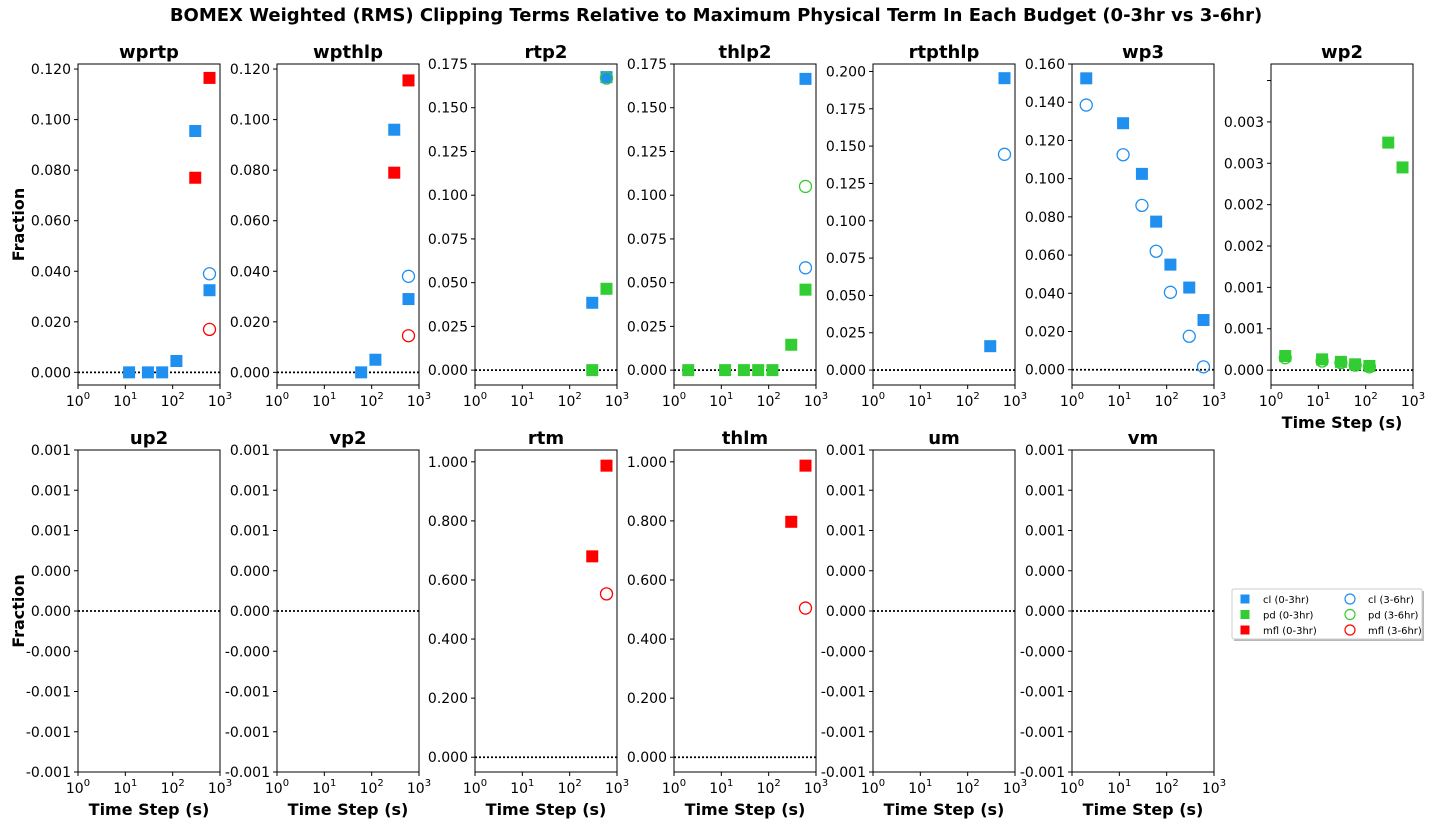 Image resolution: width=1432 pixels, height=824 pixels. Describe the element at coordinates (448, 581) in the screenshot. I see `y-tick-label: 0.600` at that location.